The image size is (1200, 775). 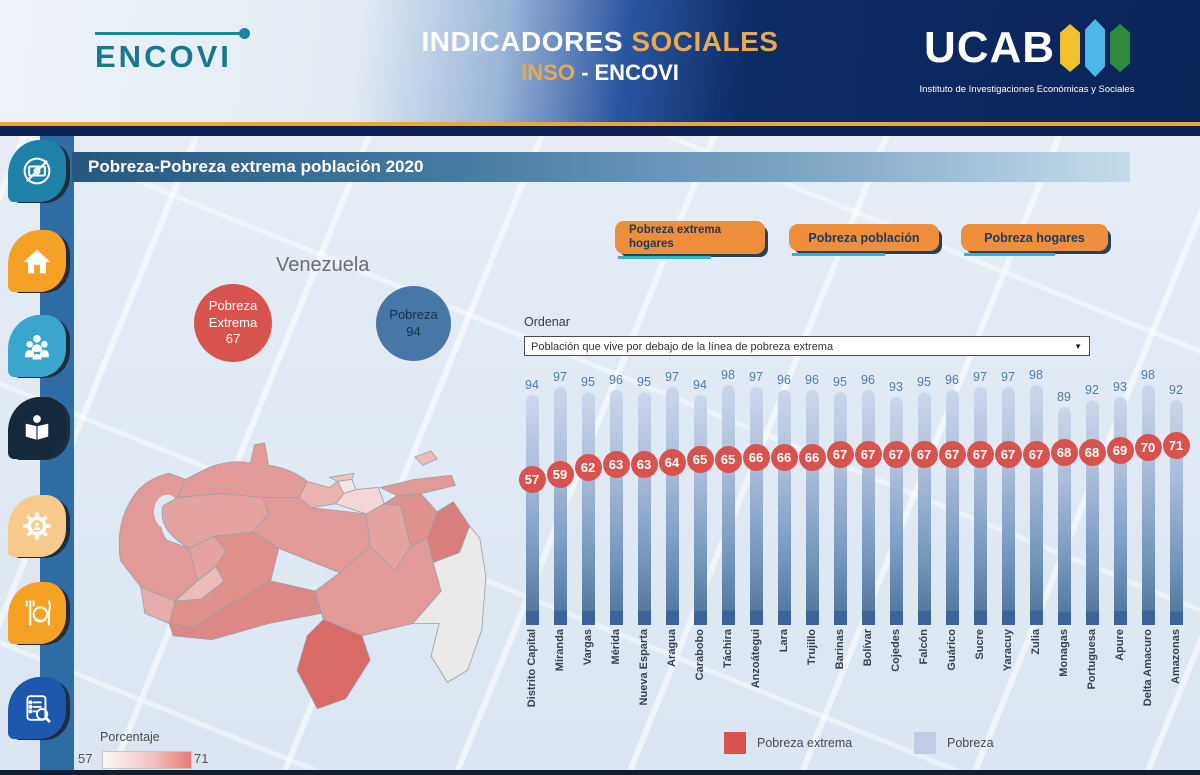 What do you see at coordinates (39, 428) in the screenshot?
I see `sidebar-item-reading` at bounding box center [39, 428].